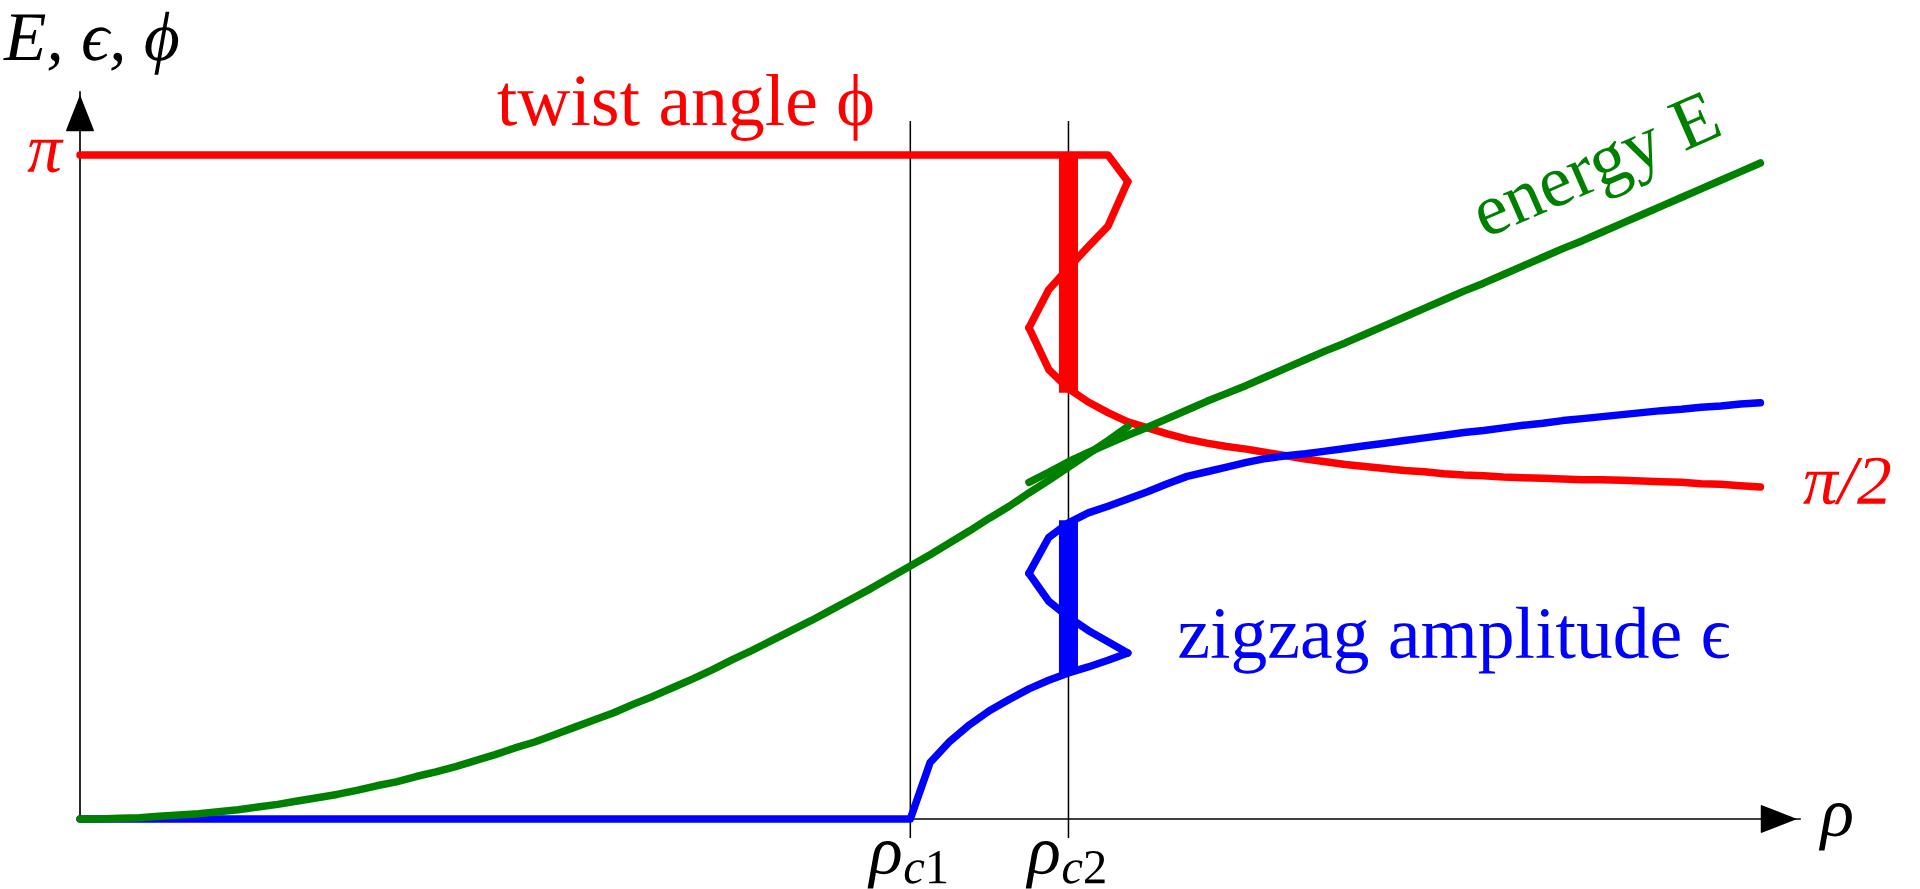 The width and height of the screenshot is (1920, 889). Describe the element at coordinates (1454, 640) in the screenshot. I see `series-label: zigzag amplitude ϵ` at that location.